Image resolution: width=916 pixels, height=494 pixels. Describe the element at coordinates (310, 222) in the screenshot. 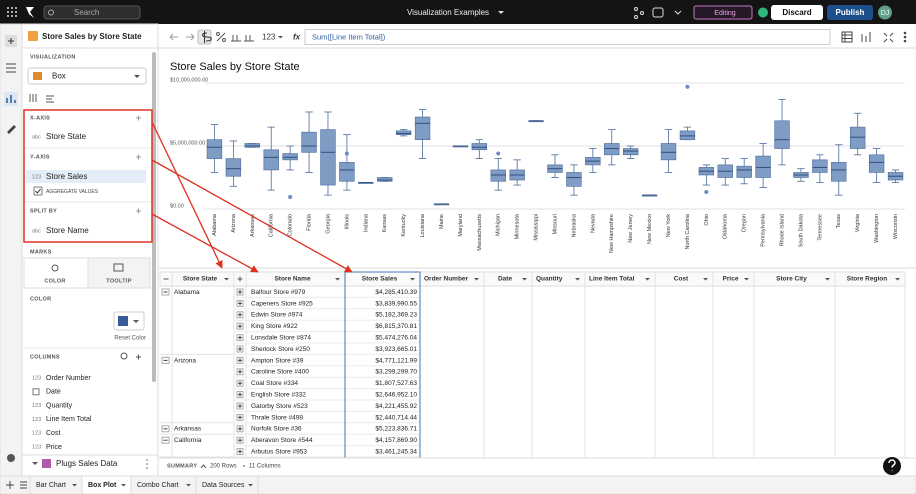

I see `x-tick-label: Florida` at that location.